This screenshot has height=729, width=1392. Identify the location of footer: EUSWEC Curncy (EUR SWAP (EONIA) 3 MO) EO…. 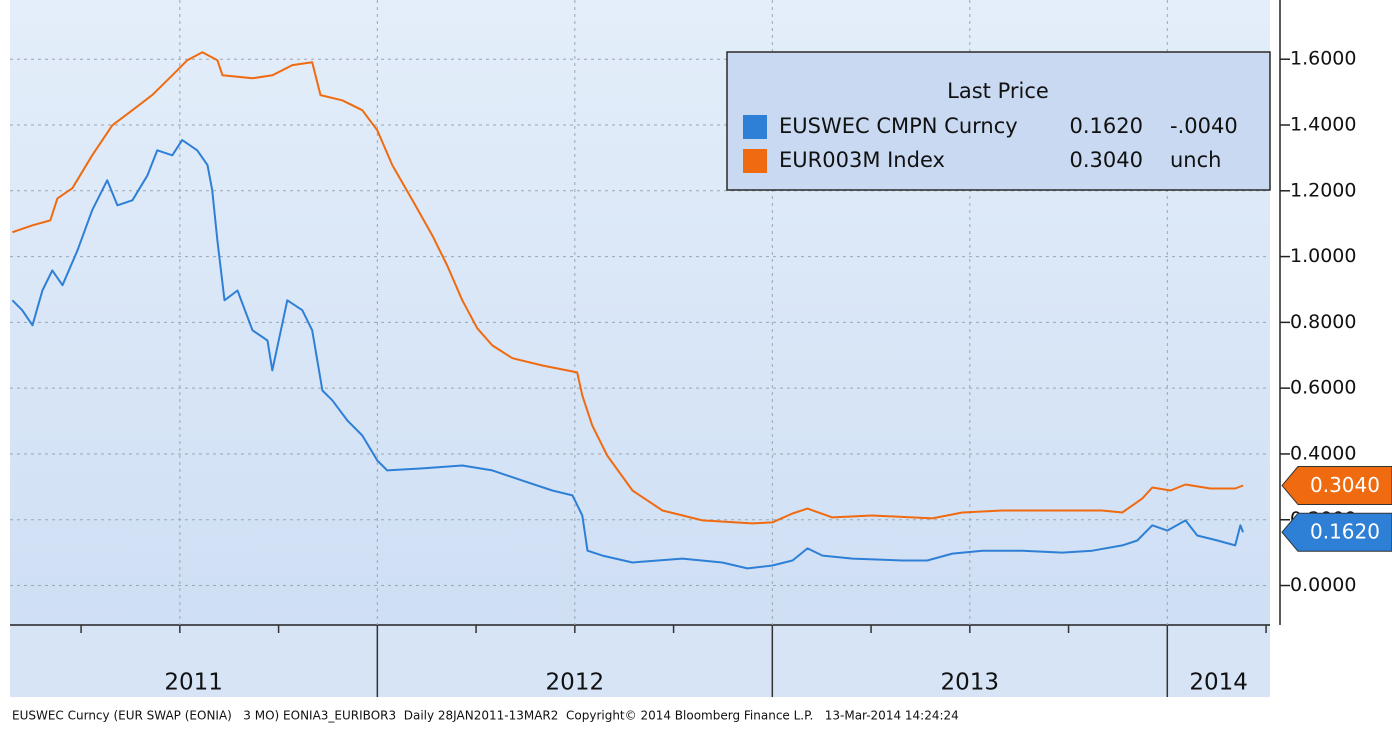
(485, 716).